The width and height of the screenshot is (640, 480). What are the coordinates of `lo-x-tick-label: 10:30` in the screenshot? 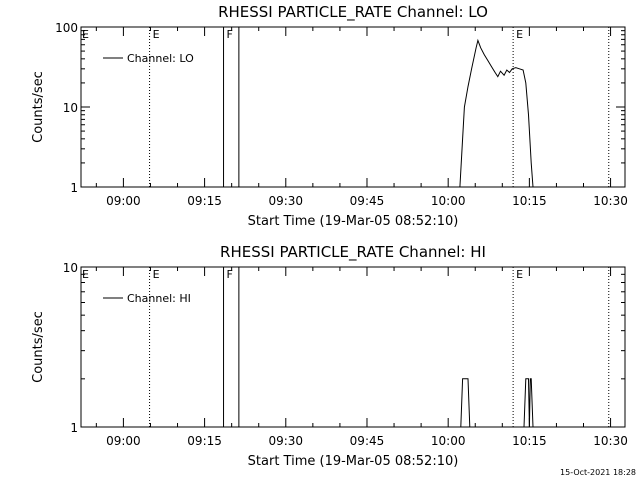 It's located at (610, 201).